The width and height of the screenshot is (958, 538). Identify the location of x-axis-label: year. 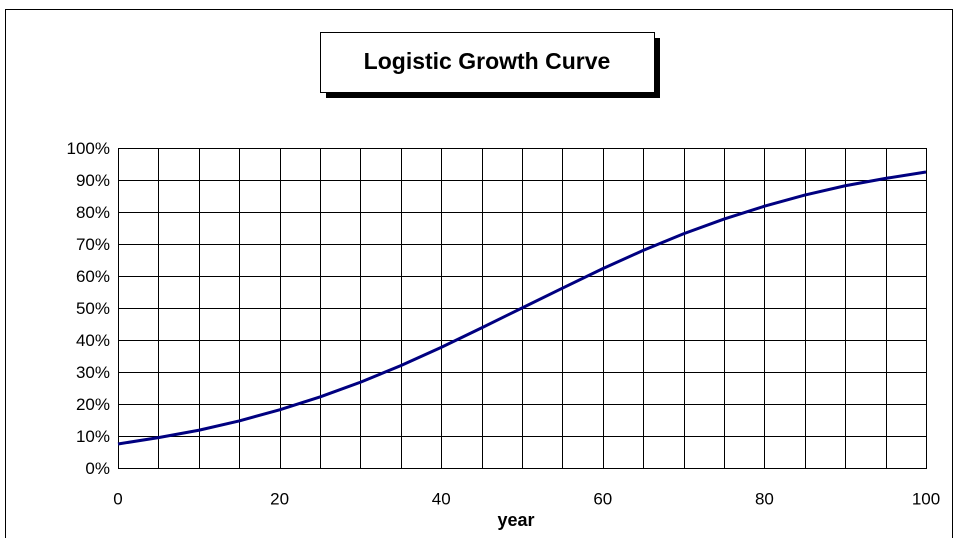
(515, 520).